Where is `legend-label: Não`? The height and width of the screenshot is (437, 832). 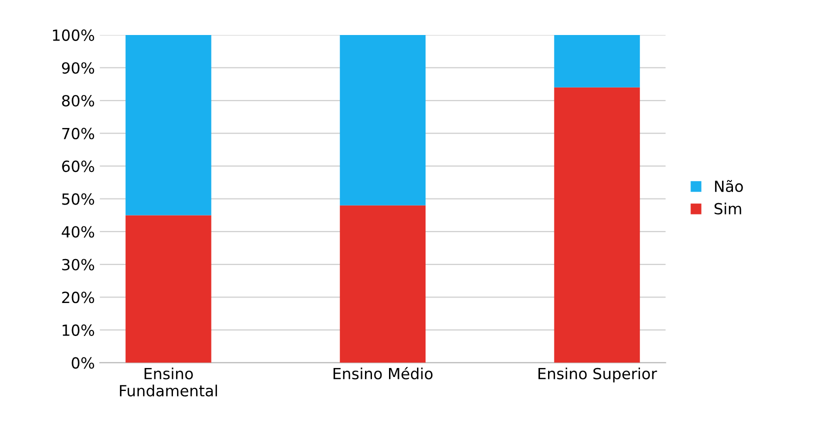
legend-label: Não is located at coordinates (729, 186).